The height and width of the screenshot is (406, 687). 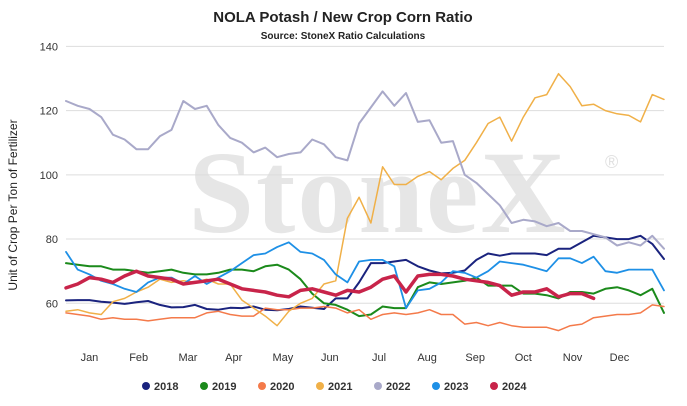 What do you see at coordinates (475, 358) in the screenshot?
I see `x-tick-label: Sep` at bounding box center [475, 358].